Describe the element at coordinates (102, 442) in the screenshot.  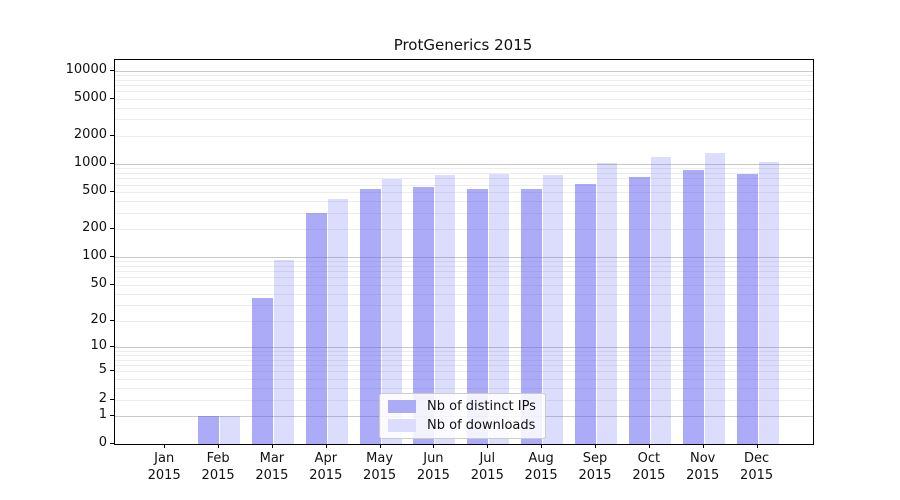
I see `y-tick-label: 0` at that location.